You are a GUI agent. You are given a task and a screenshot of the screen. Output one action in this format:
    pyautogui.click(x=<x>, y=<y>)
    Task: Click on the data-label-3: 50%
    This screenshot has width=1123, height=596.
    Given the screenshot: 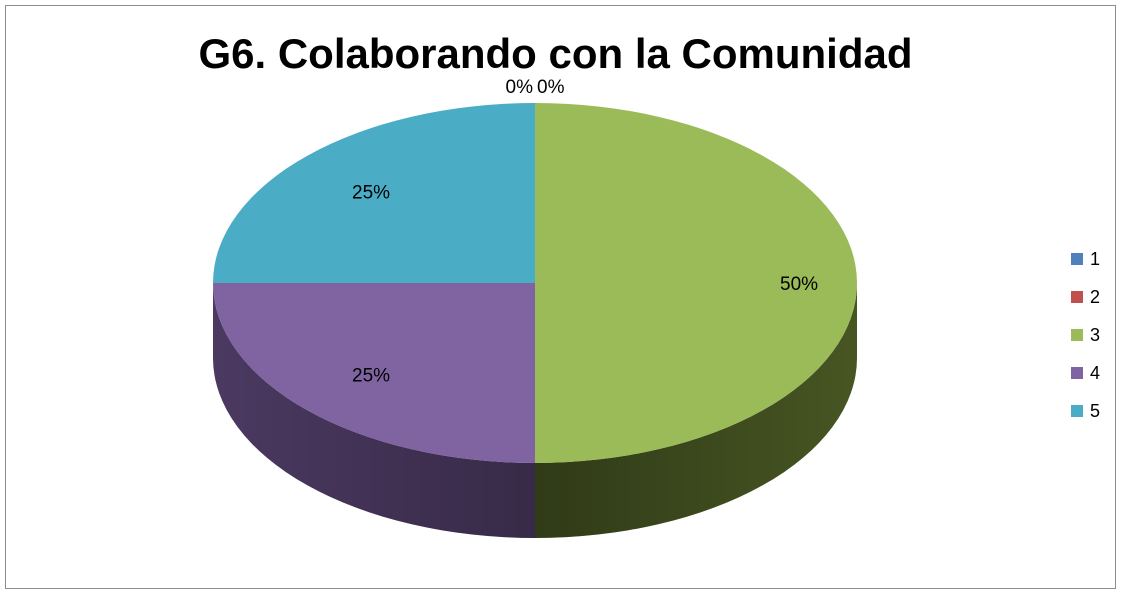 What is the action you would take?
    pyautogui.click(x=799, y=284)
    